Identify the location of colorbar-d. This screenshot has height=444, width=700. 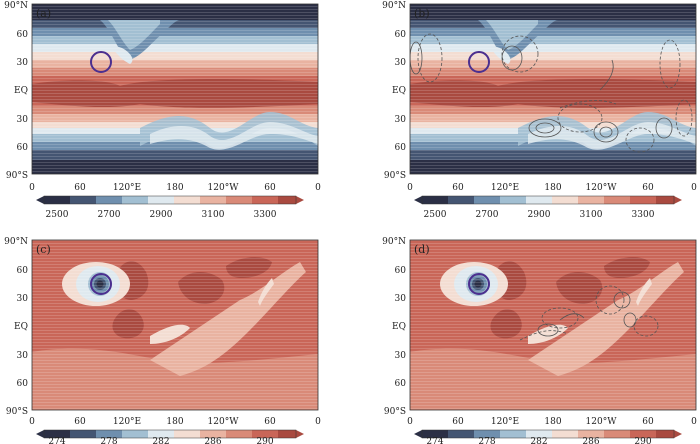
(548, 434).